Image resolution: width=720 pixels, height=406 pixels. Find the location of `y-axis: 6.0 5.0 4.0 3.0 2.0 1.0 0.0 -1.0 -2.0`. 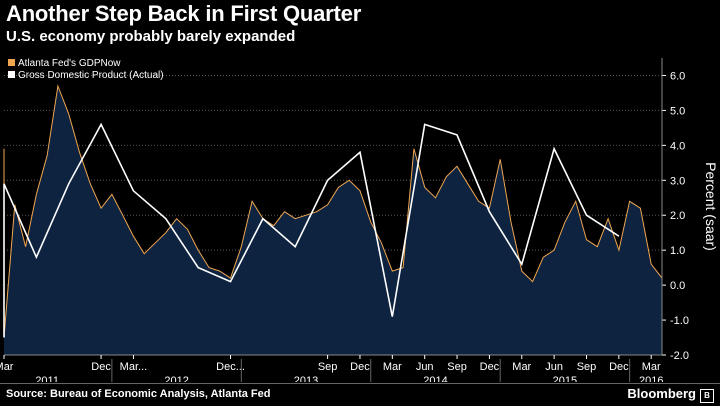

y-axis: 6.0 5.0 4.0 3.0 2.0 1.0 0.0 -1.0 -2.0 is located at coordinates (675, 210).